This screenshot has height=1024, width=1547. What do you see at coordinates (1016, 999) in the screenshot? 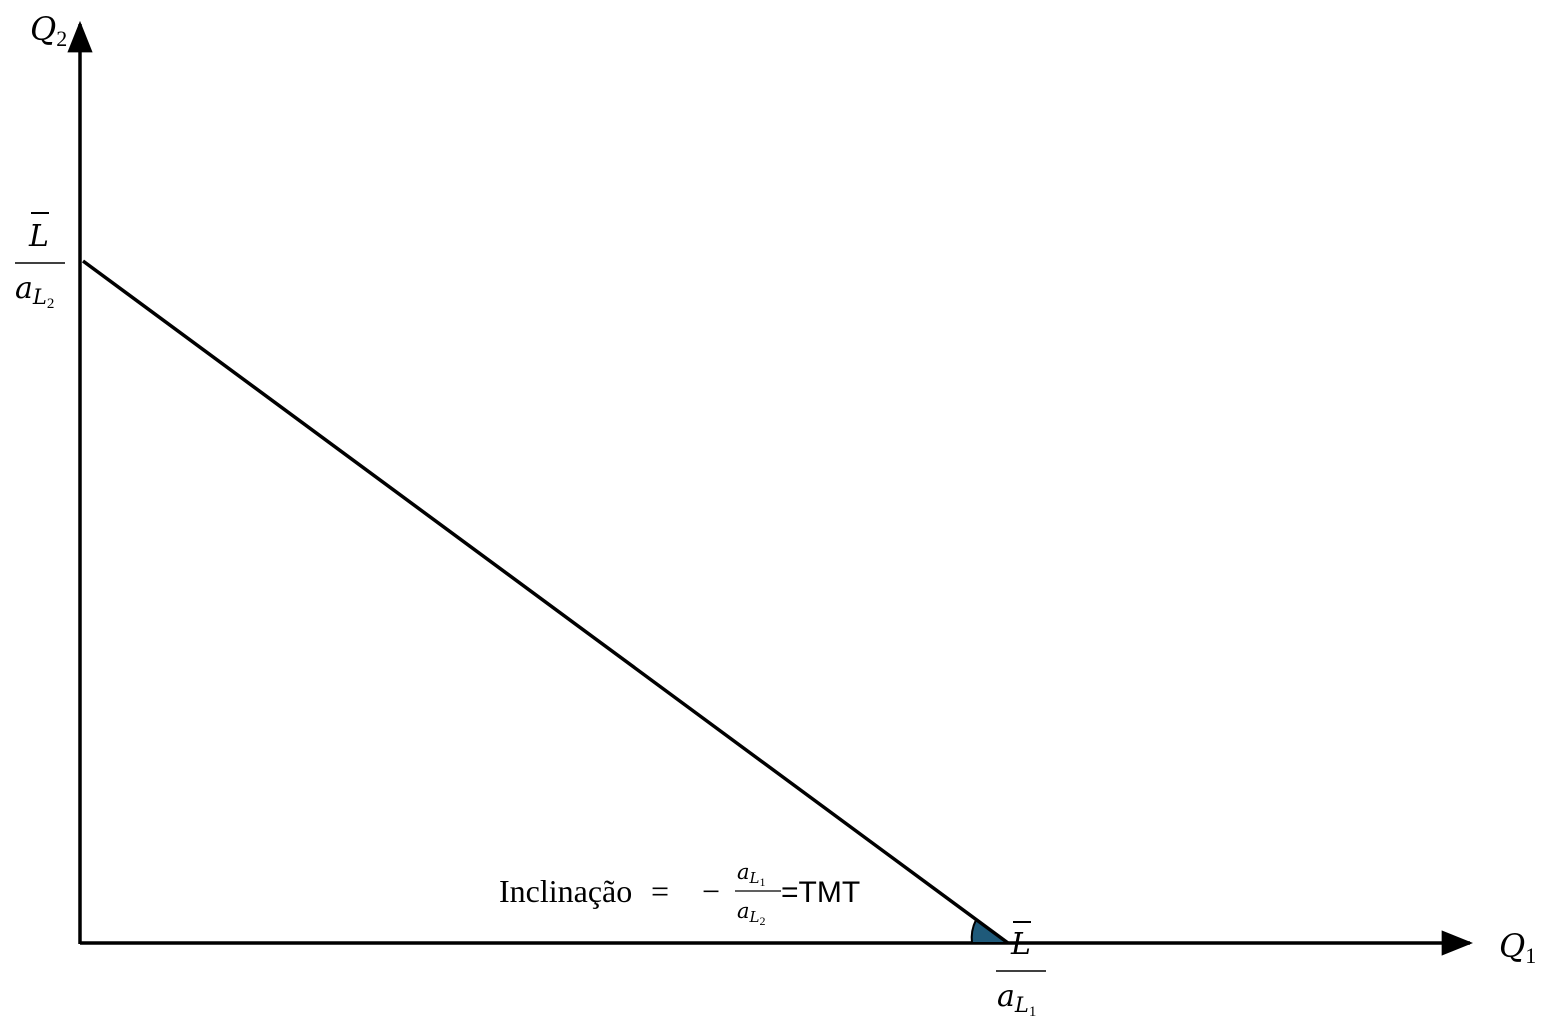
I see `x-intercept-denominator: aL1` at bounding box center [1016, 999].